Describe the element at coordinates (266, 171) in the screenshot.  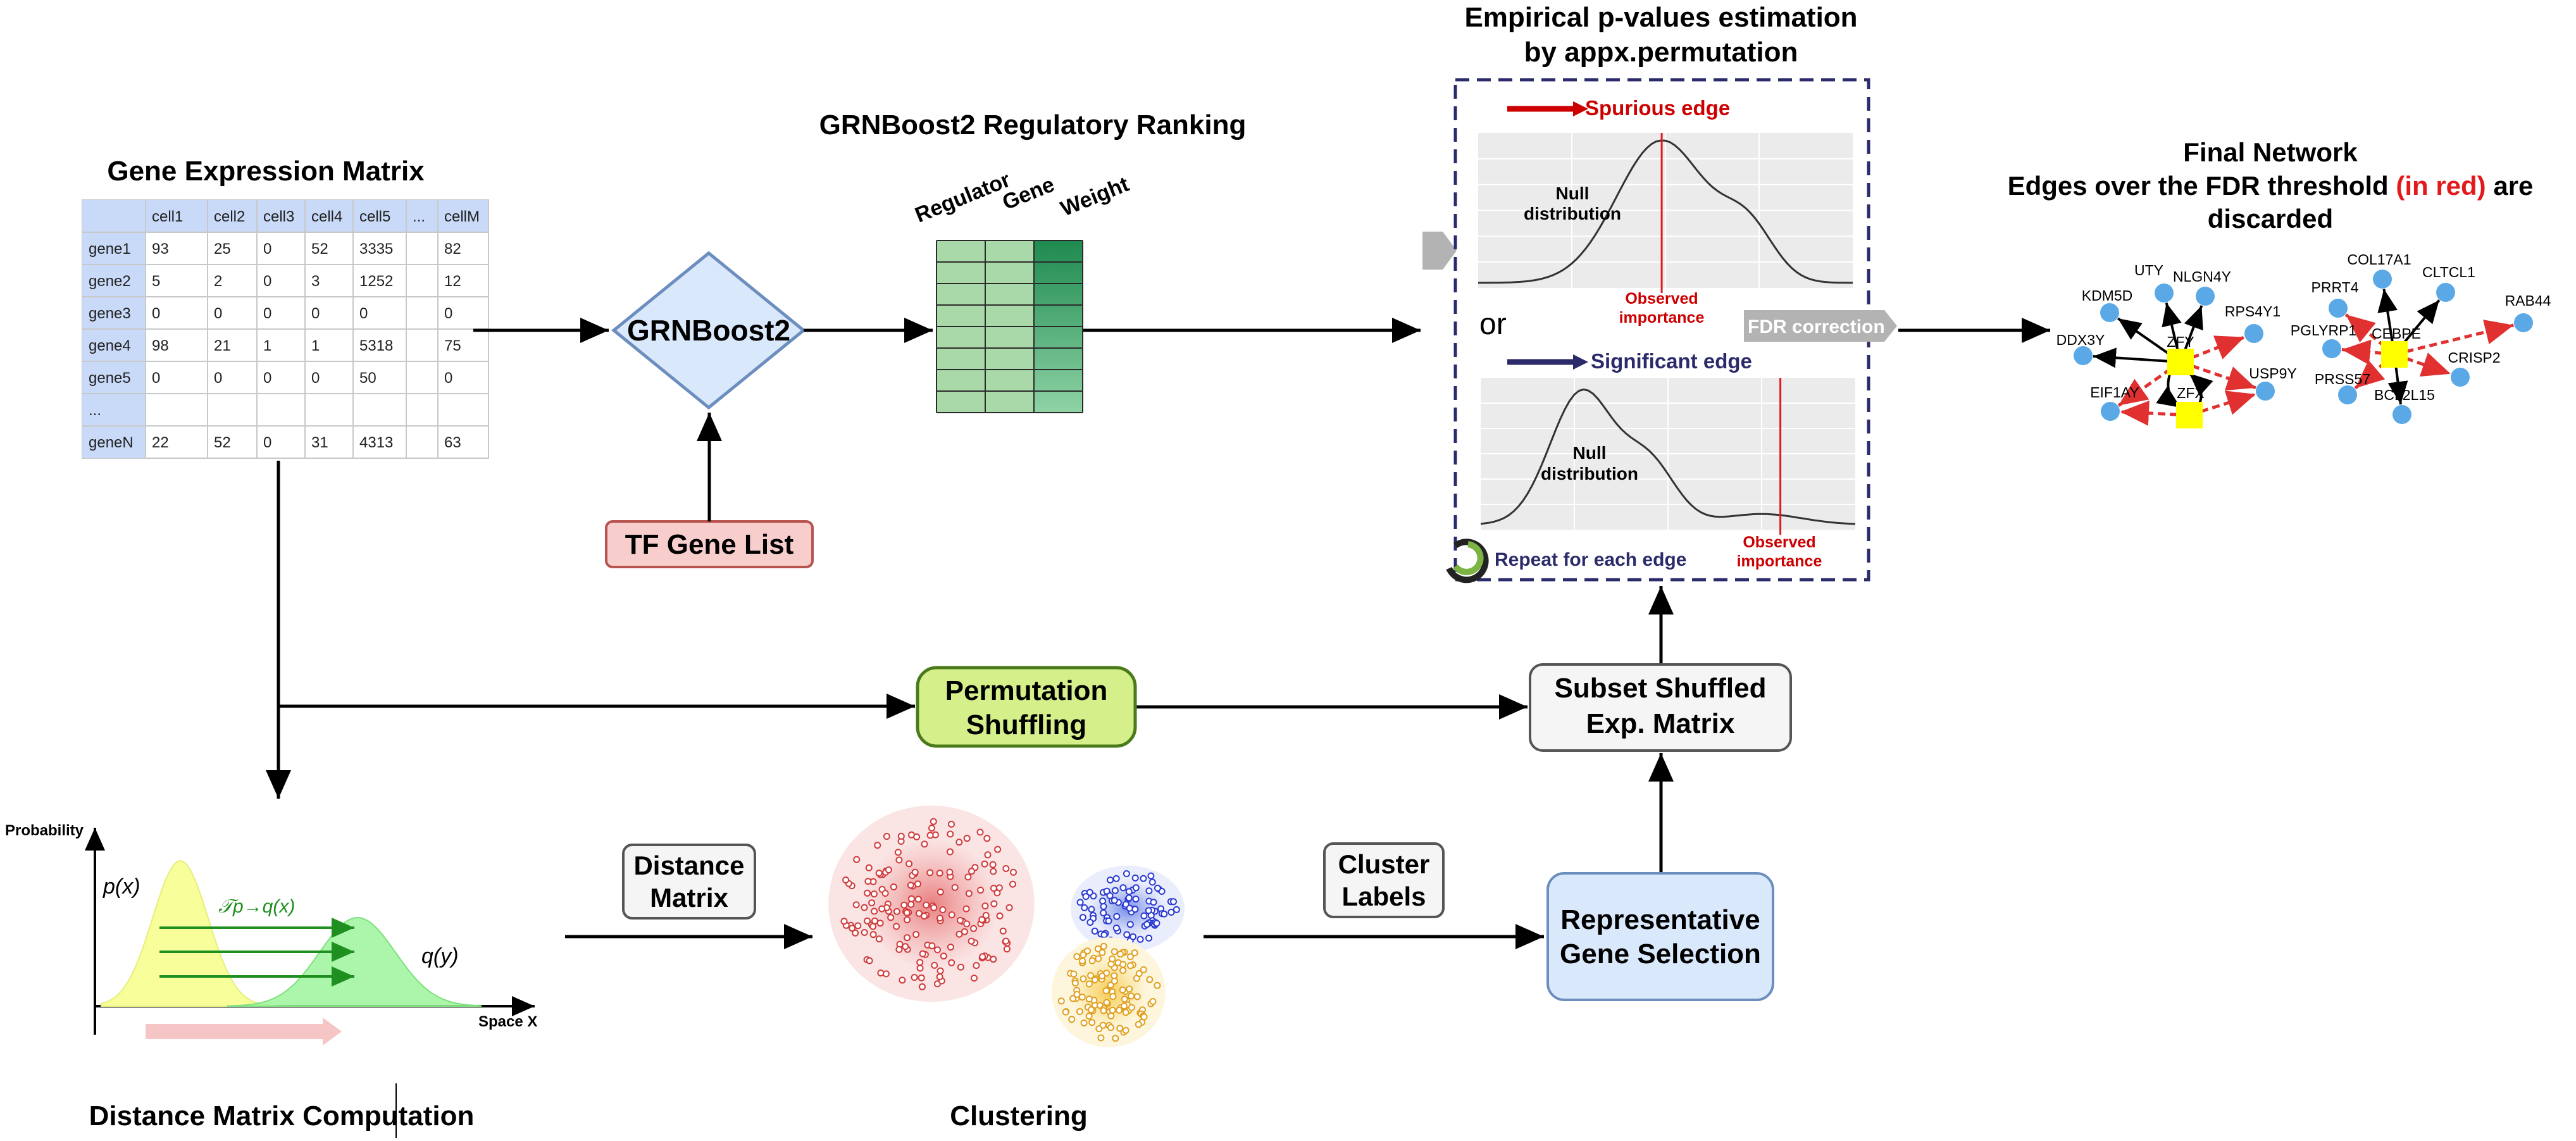
I see `gene-matrix-title: Gene Expression Matrix` at that location.